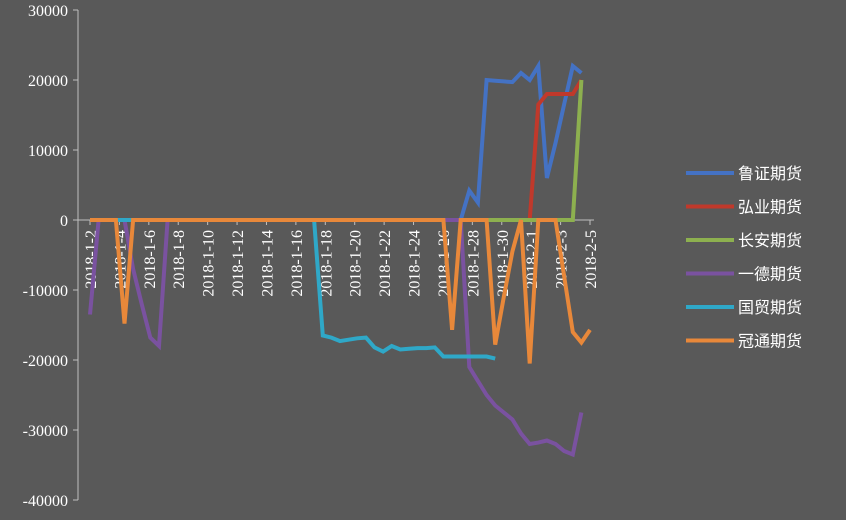  What do you see at coordinates (45, 361) in the screenshot?
I see `y-tick-label: -20000` at bounding box center [45, 361].